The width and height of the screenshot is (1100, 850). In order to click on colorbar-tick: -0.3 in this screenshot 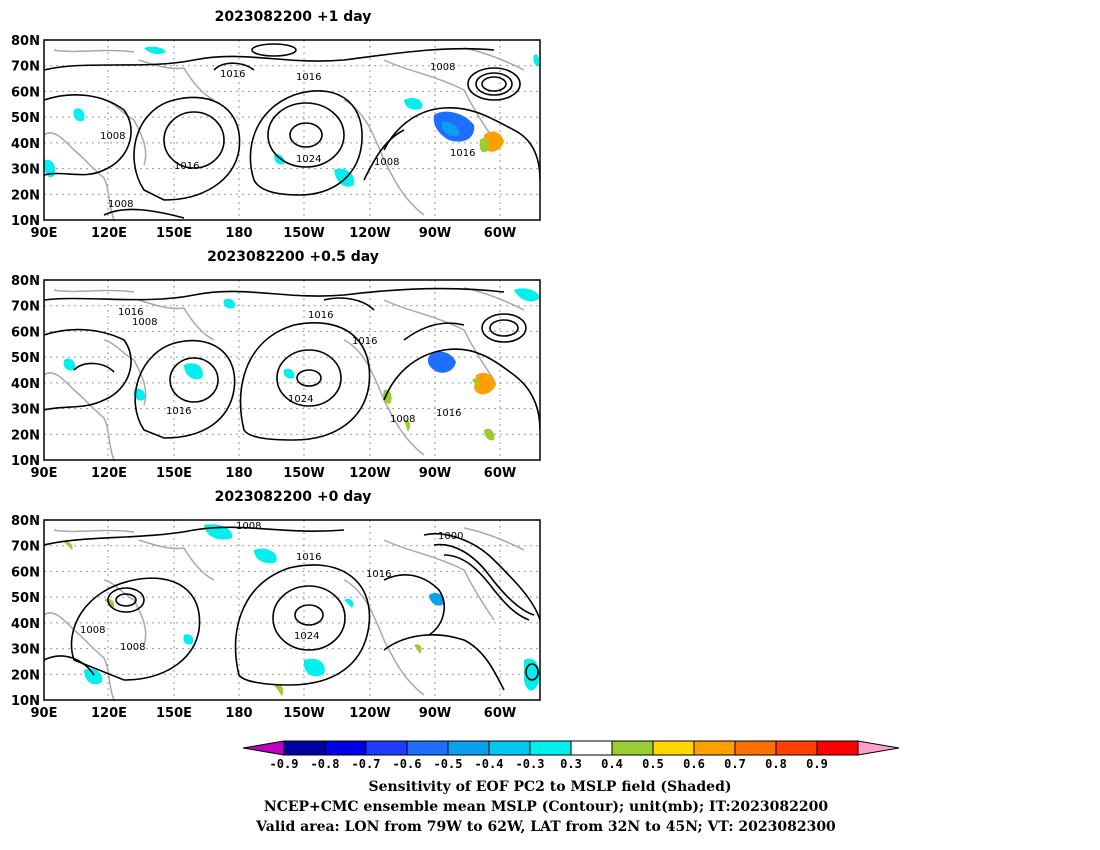, I will do `click(530, 764)`.